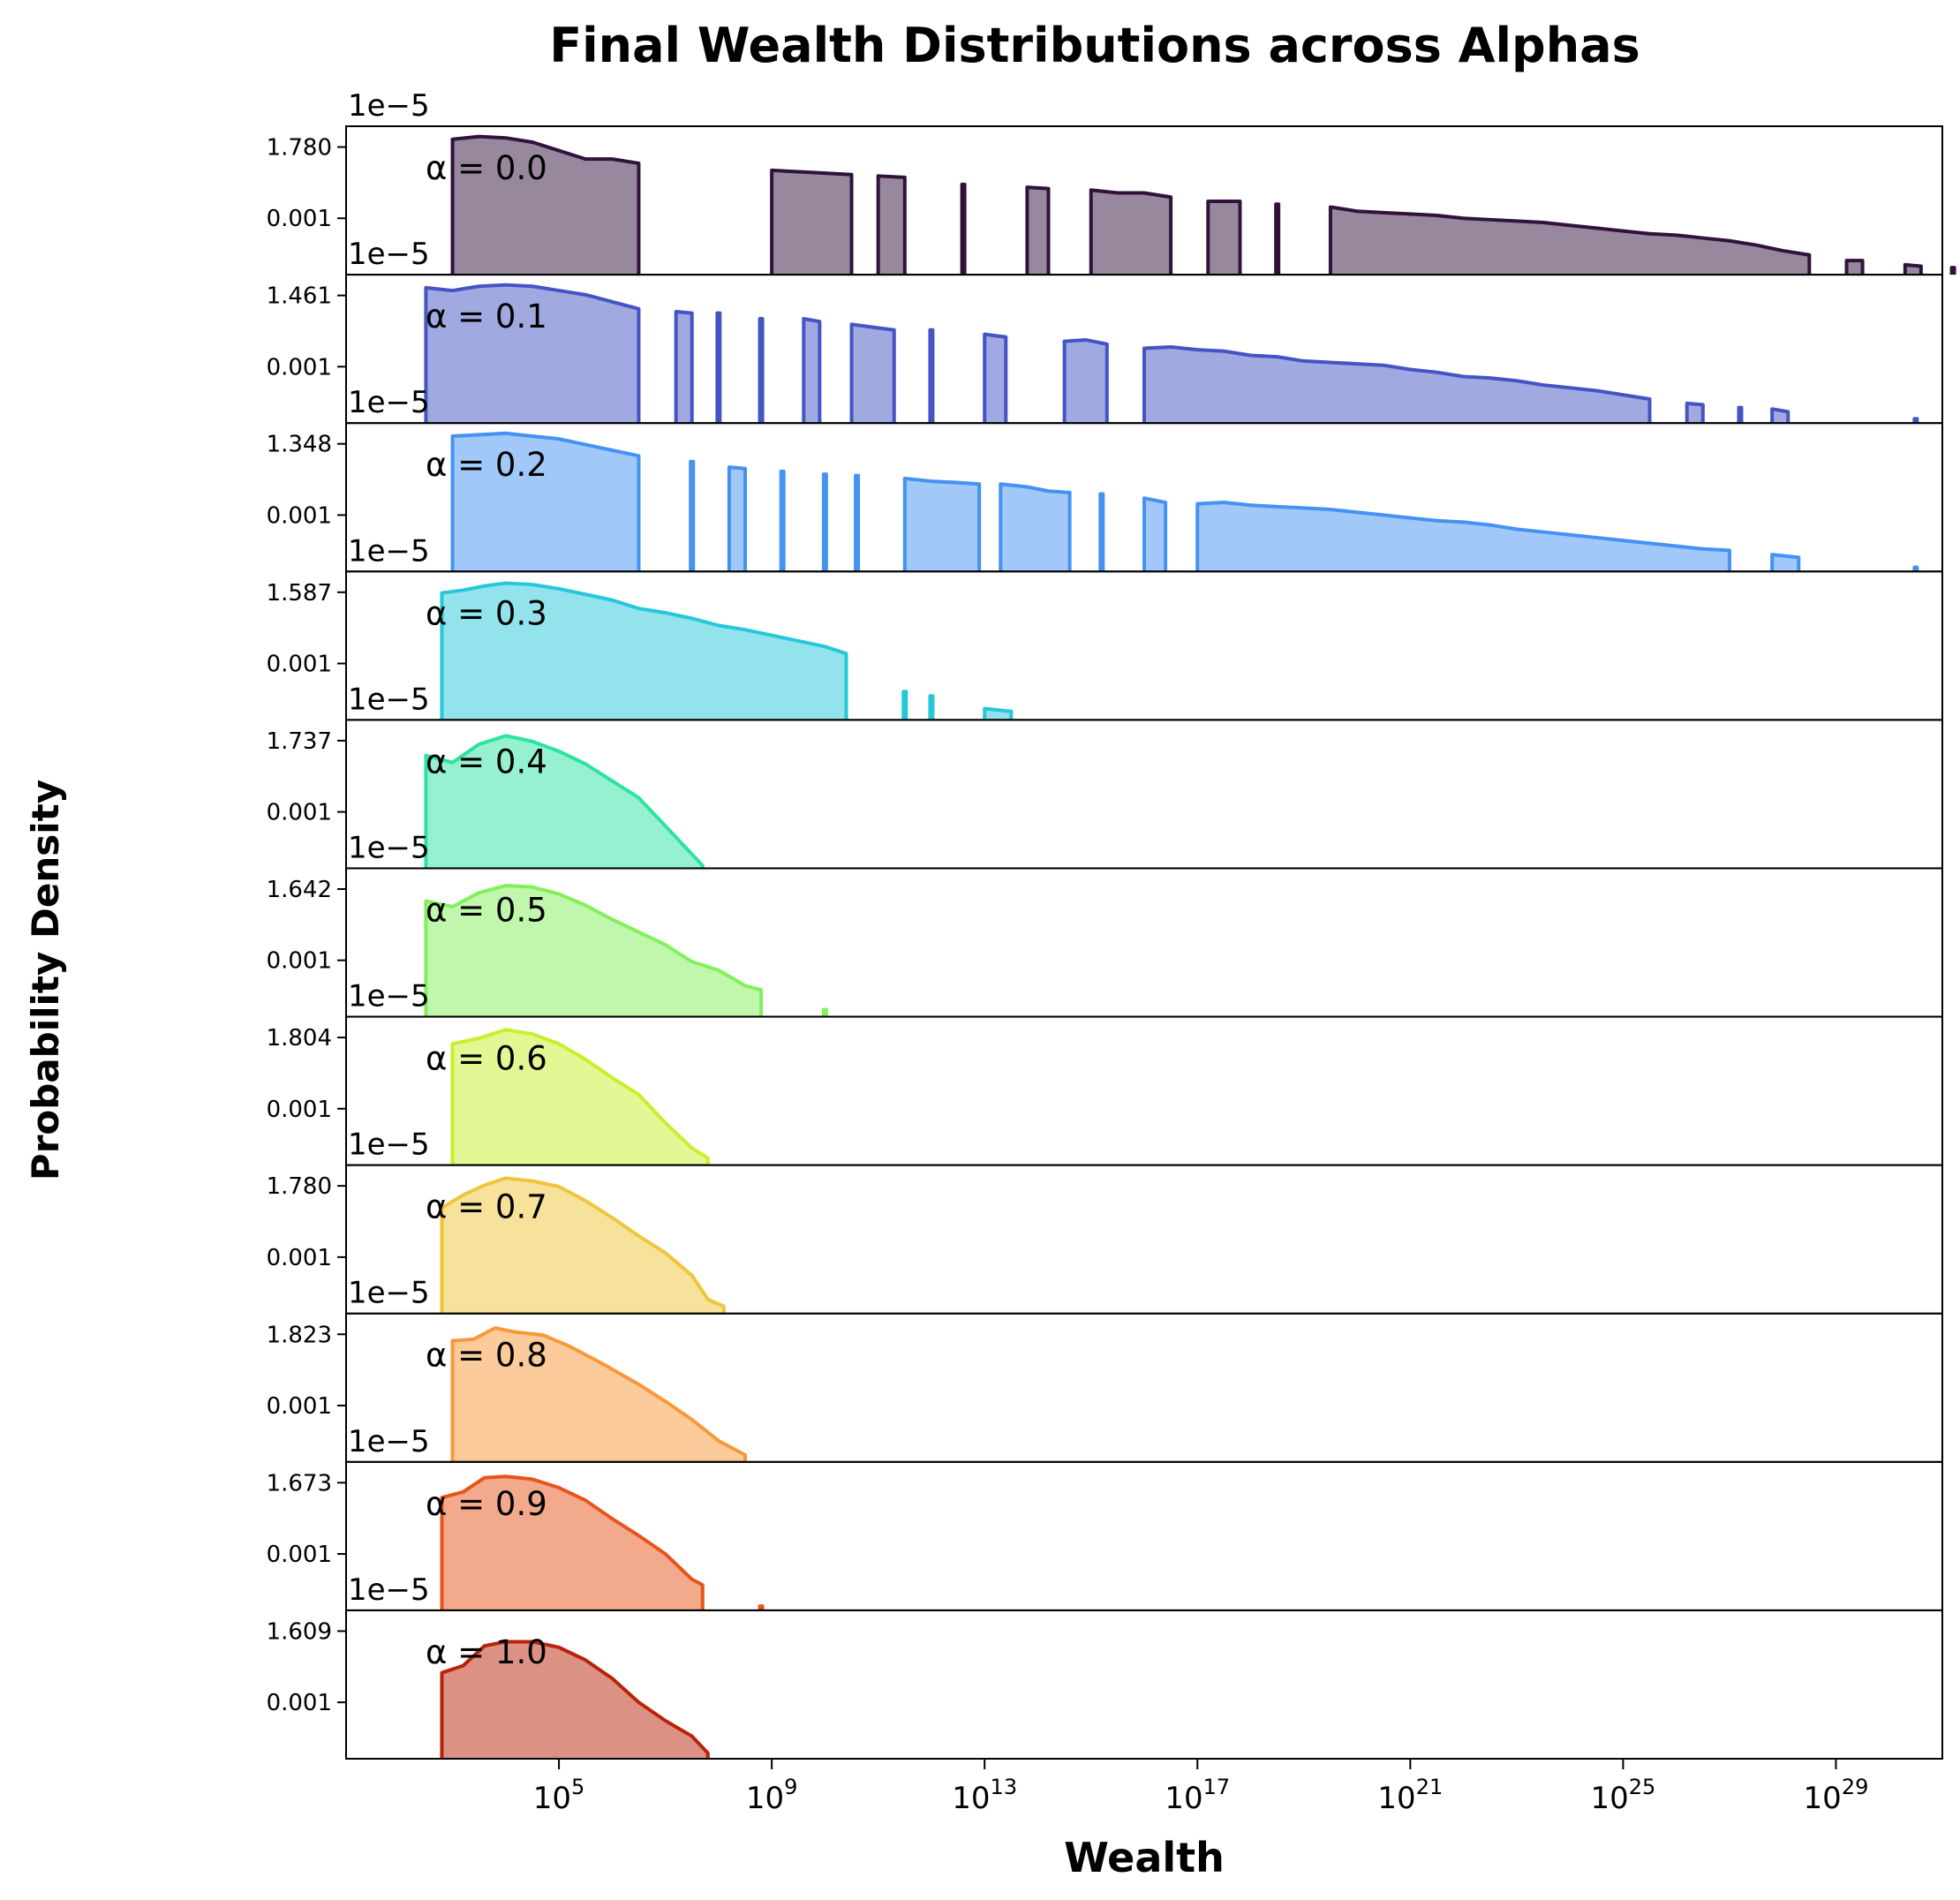 This screenshot has height=1900, width=1960. What do you see at coordinates (487, 1207) in the screenshot?
I see `alpha-label: α = 0.7` at bounding box center [487, 1207].